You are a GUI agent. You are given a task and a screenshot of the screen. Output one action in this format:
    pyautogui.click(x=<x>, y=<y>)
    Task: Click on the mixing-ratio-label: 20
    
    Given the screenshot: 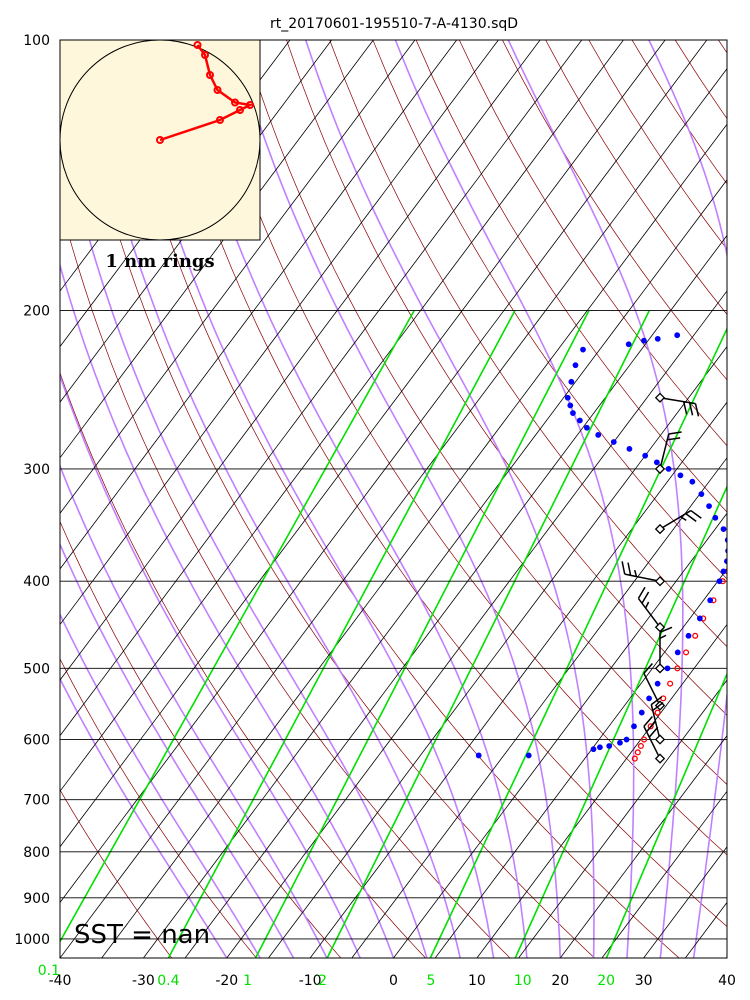 What is the action you would take?
    pyautogui.click(x=606, y=981)
    